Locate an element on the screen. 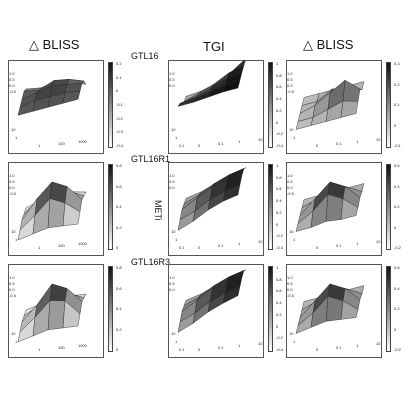 The height and width of the screenshot is (419, 419). row-label-gtl16: GTL16 is located at coordinates (145, 56).